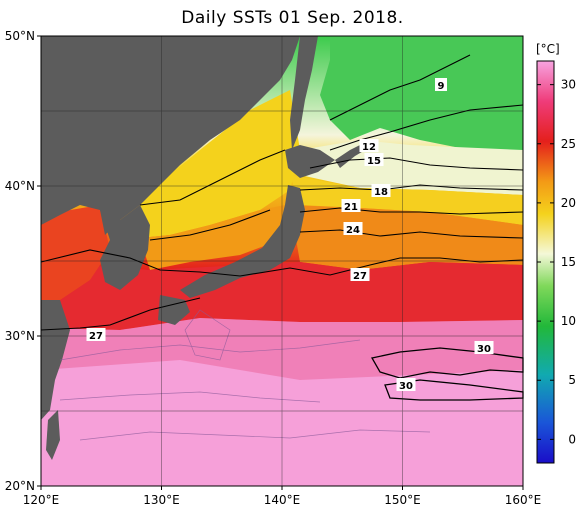  I want to click on contour-label: 21, so click(351, 207).